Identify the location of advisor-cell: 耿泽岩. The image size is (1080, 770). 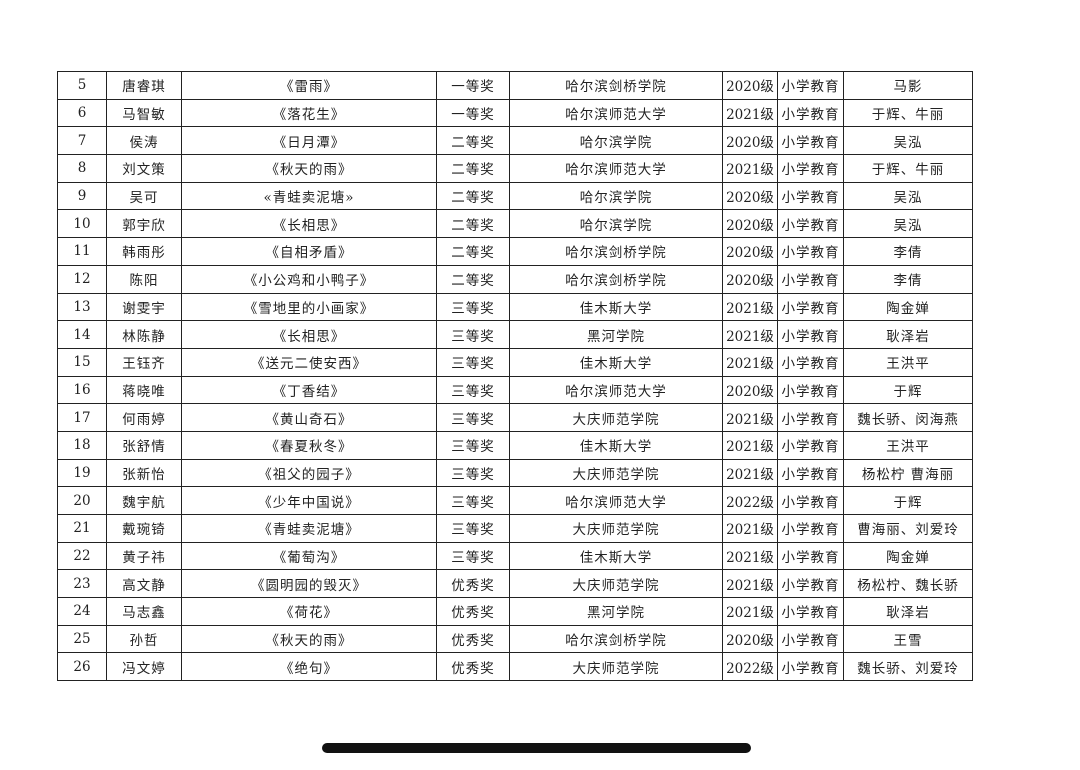
(908, 334).